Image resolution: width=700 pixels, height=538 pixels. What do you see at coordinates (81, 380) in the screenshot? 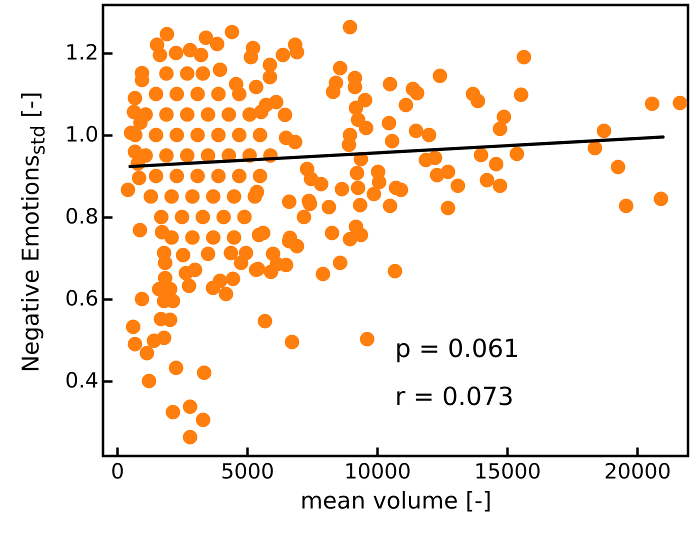
I see `y-tick-label: 0.4` at bounding box center [81, 380].